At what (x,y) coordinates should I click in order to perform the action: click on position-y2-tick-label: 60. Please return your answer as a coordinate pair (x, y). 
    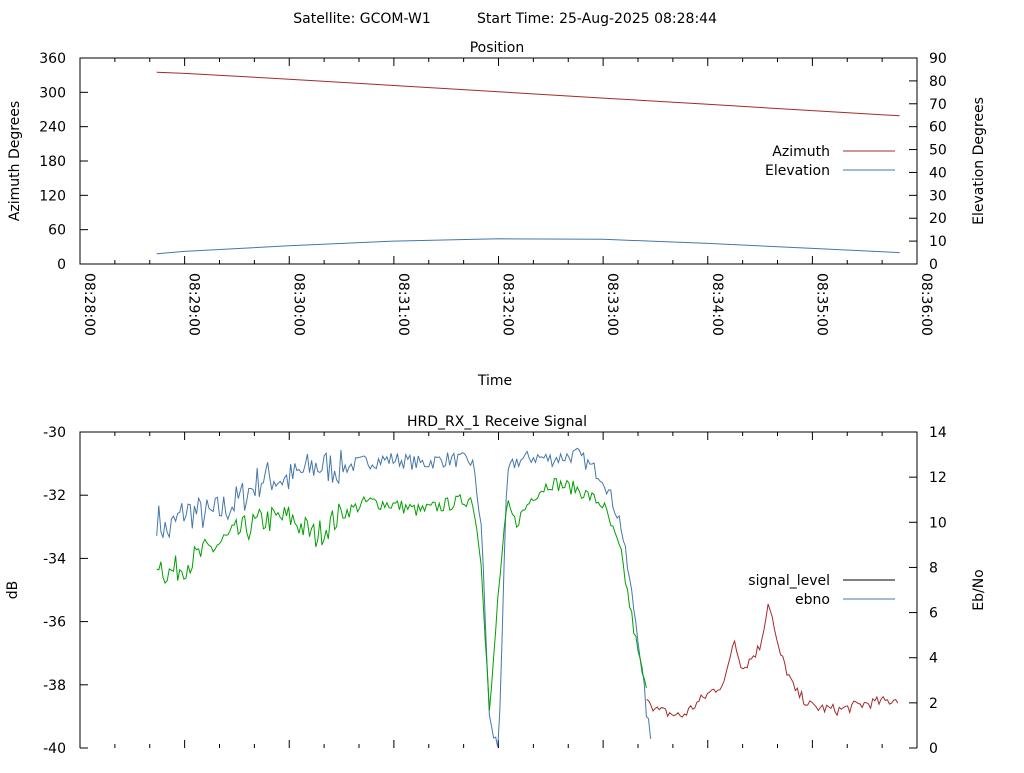
    Looking at the image, I should click on (938, 128).